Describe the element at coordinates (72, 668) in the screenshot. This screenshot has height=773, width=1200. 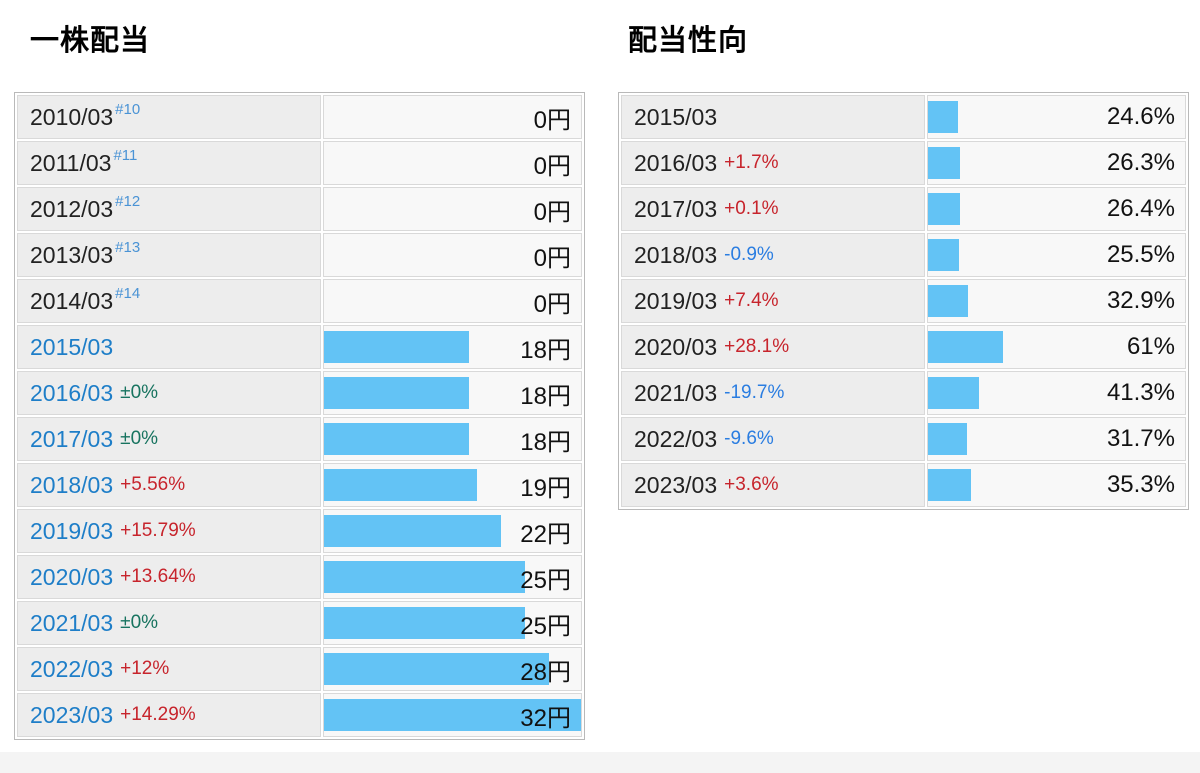
I see `year-link: 2022/03` at that location.